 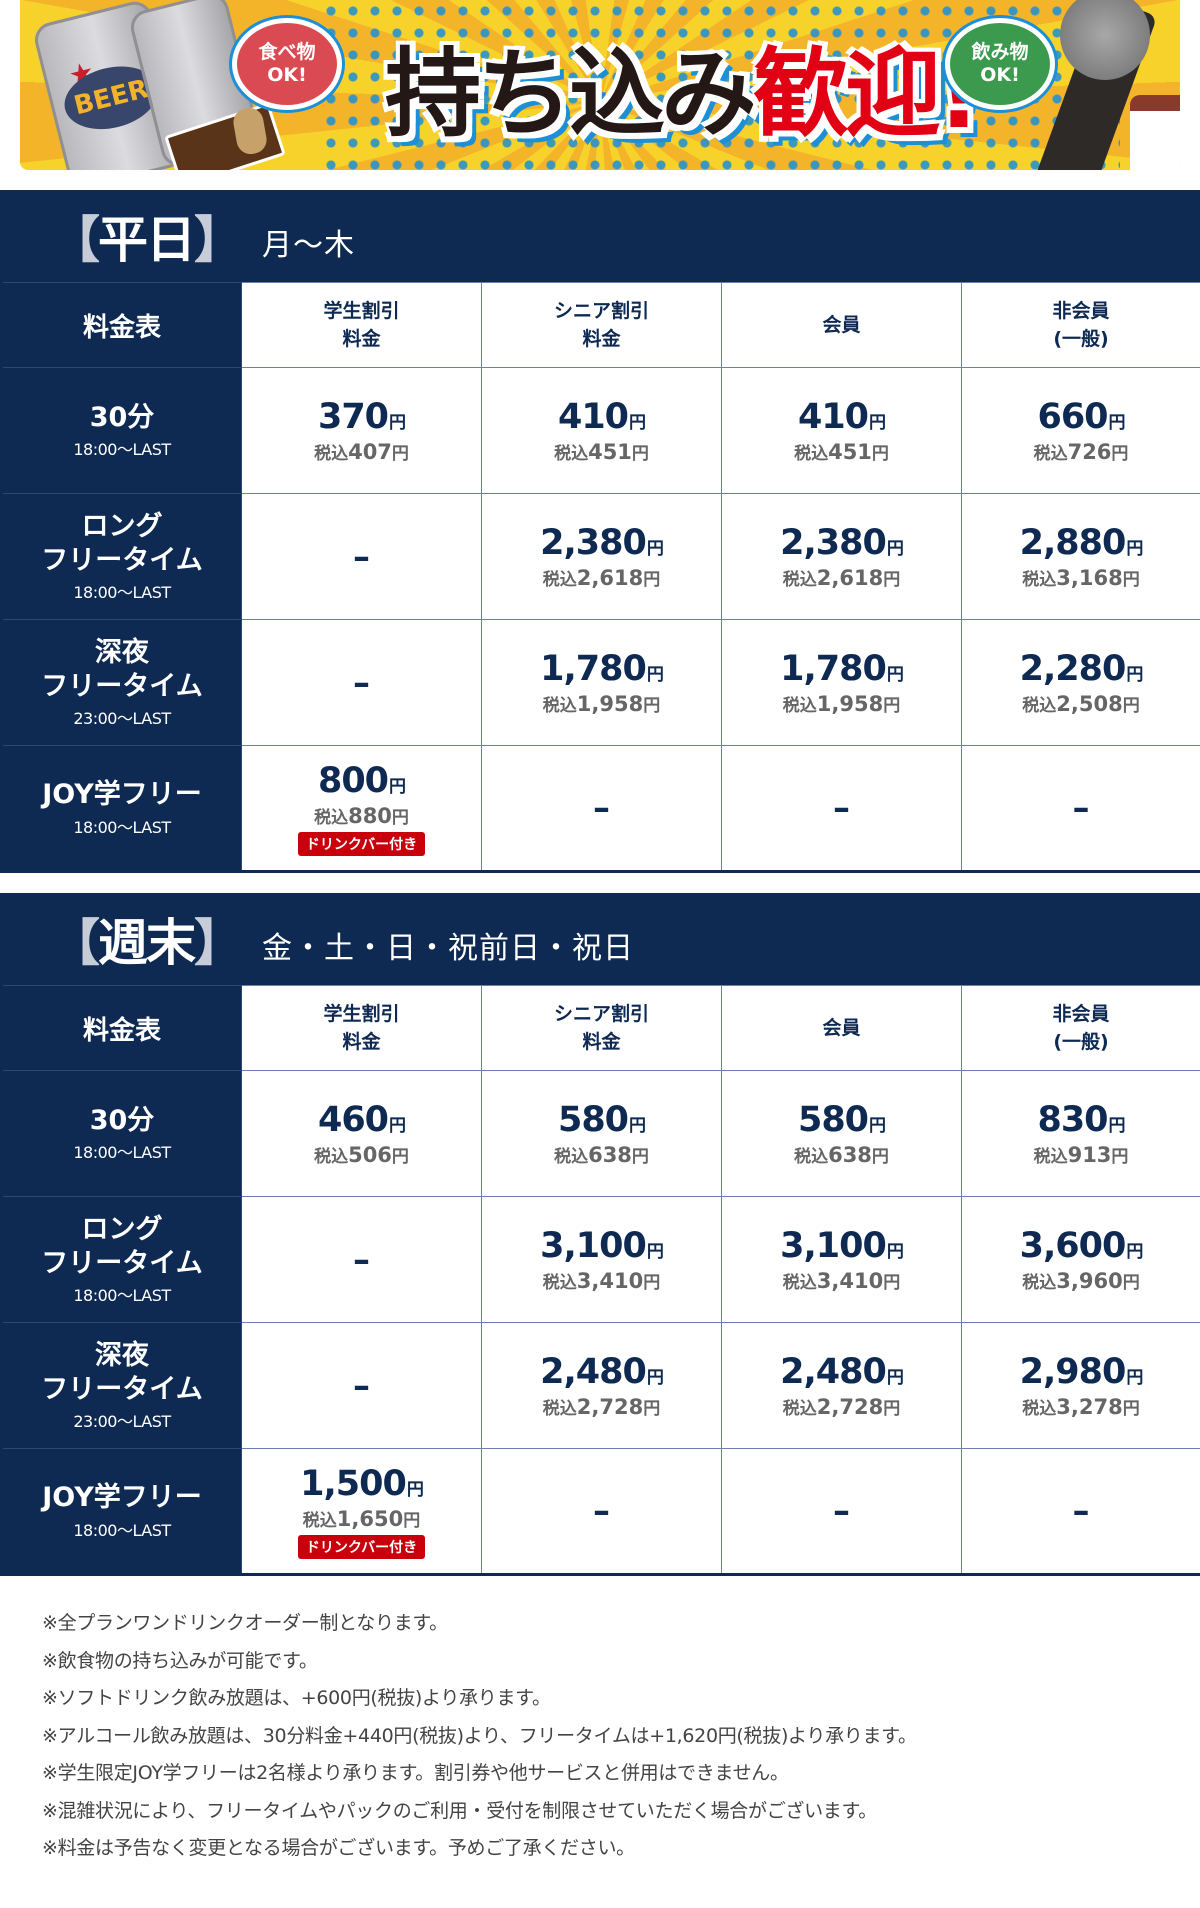 I want to click on price-excl-tax: 2,980円, so click(x=1081, y=1372).